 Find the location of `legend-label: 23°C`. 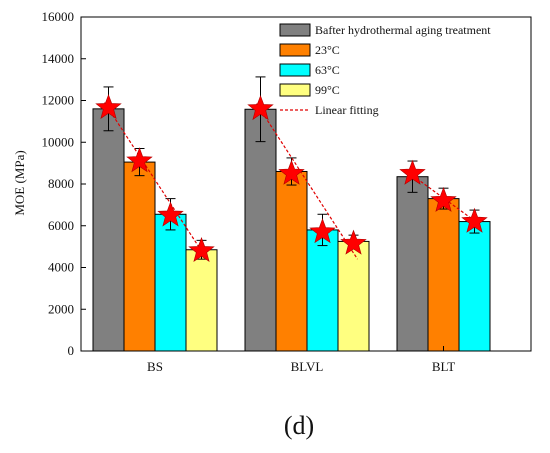

legend-label: 23°C is located at coordinates (327, 50).